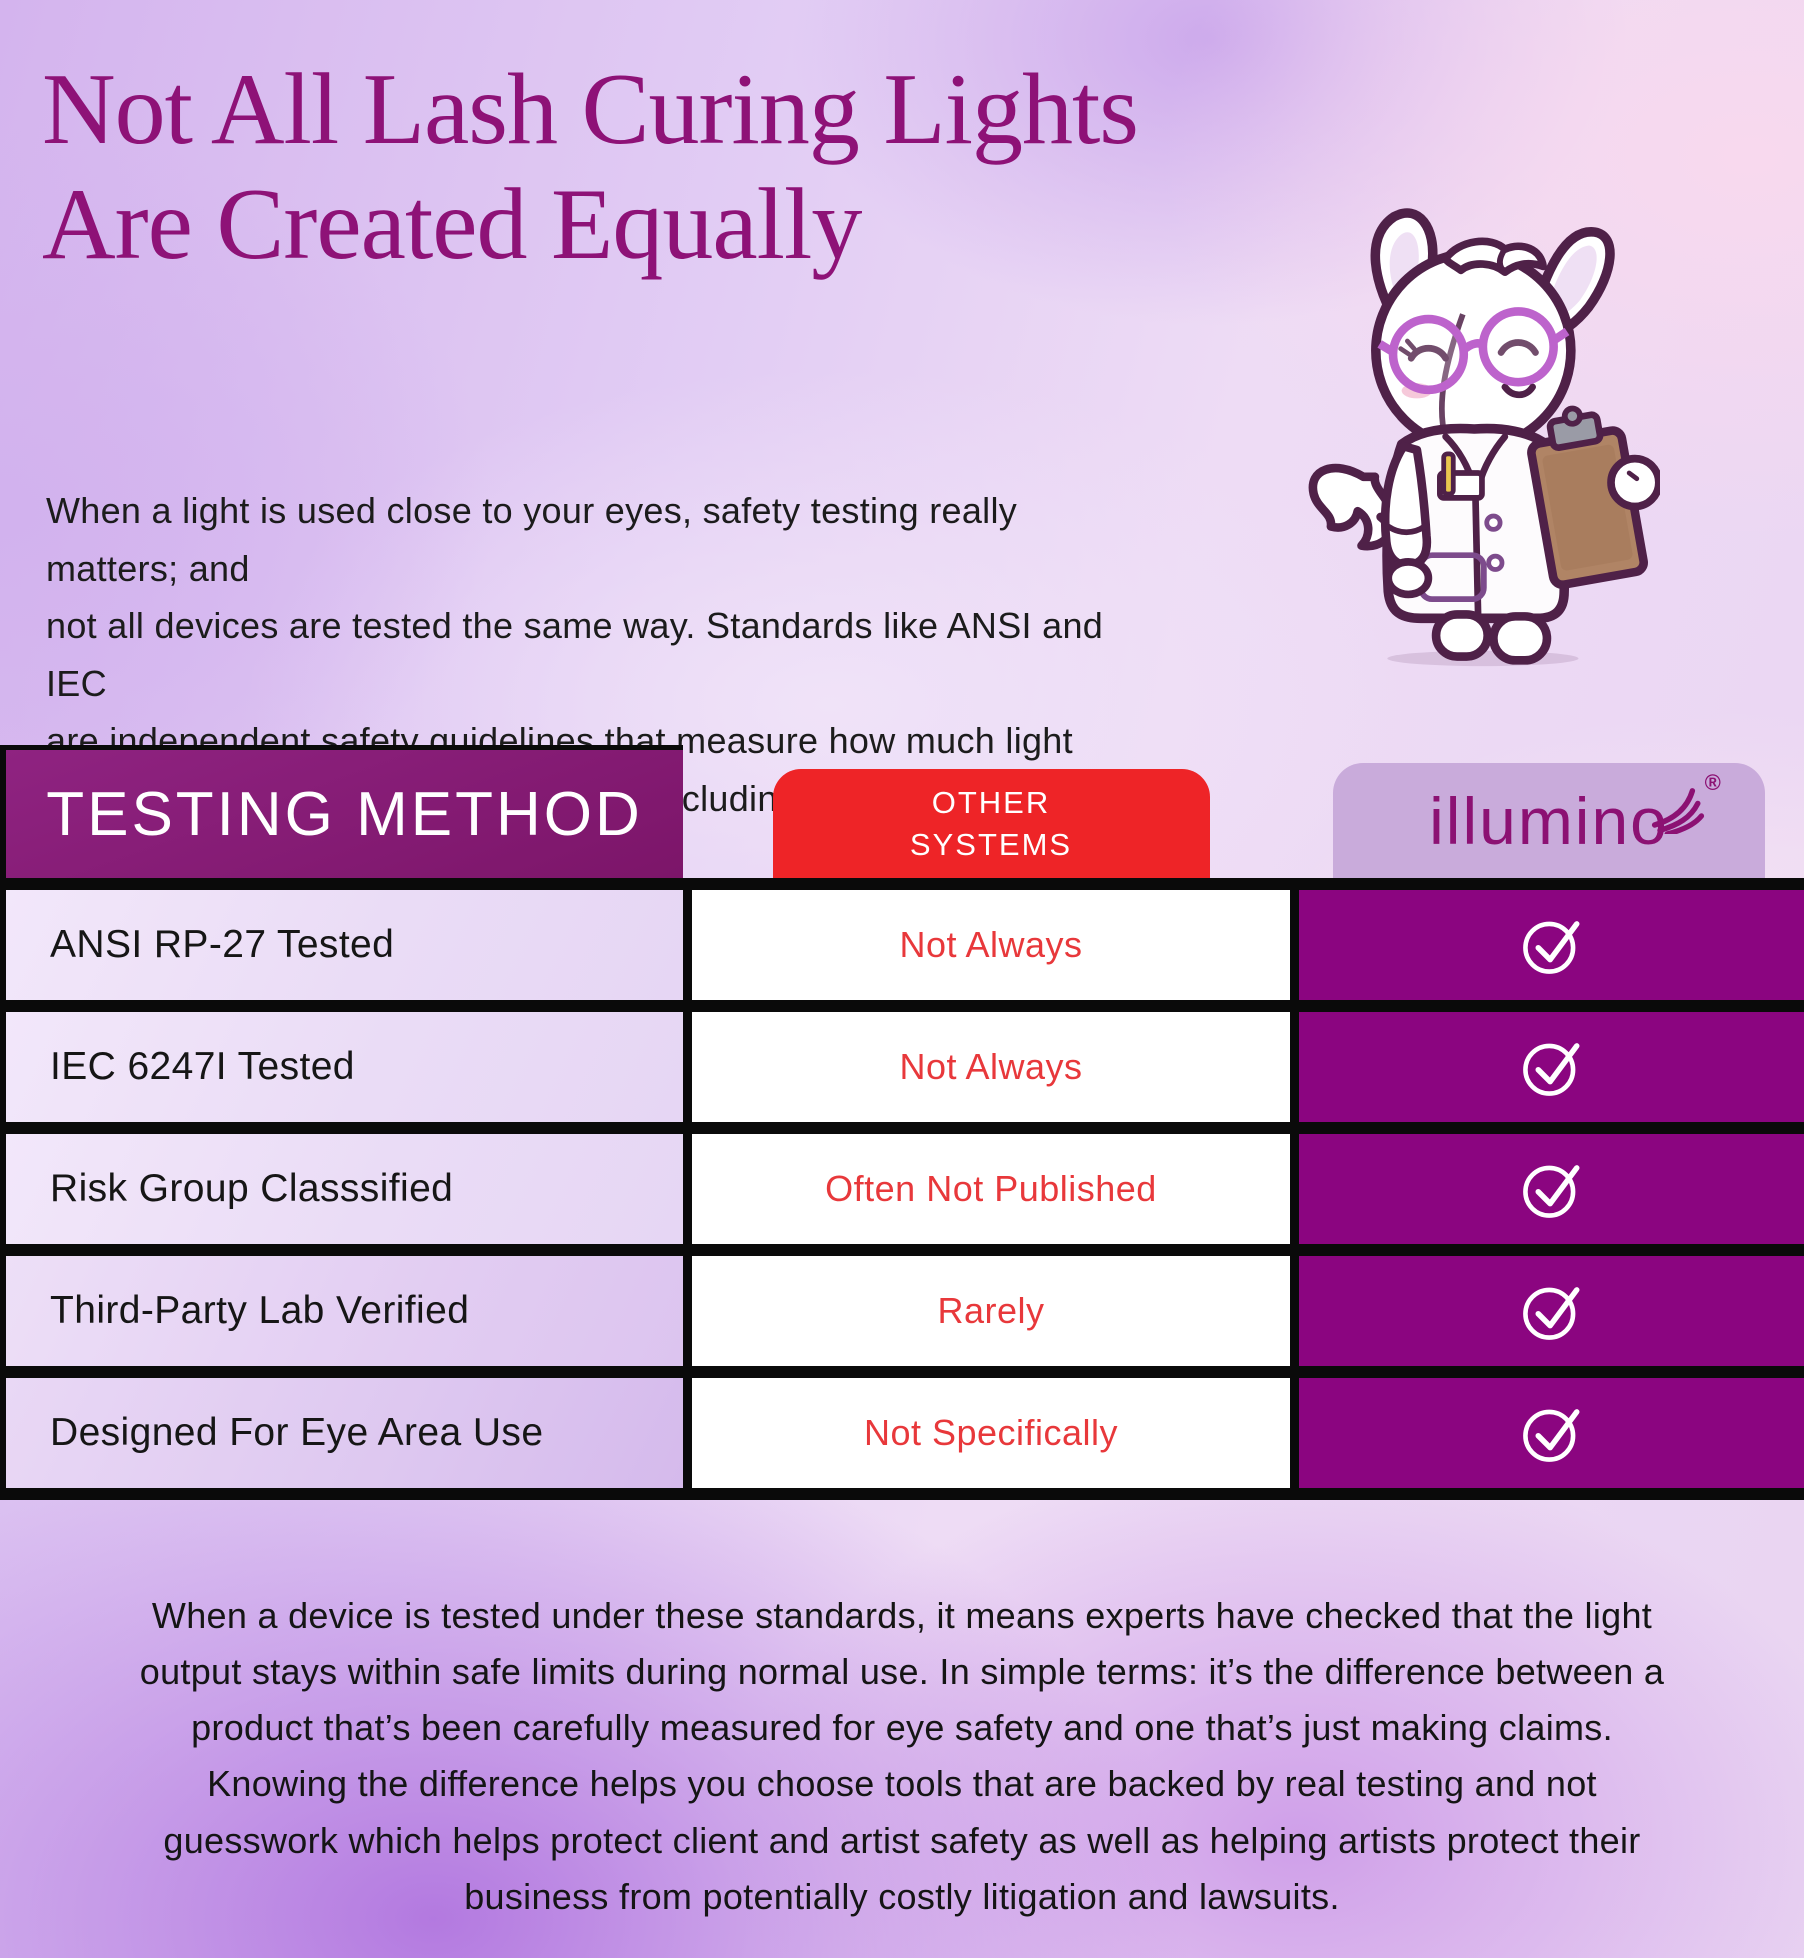 This screenshot has height=1958, width=1804. What do you see at coordinates (341, 811) in the screenshot?
I see `testing-method-header: TESTING METHOD` at bounding box center [341, 811].